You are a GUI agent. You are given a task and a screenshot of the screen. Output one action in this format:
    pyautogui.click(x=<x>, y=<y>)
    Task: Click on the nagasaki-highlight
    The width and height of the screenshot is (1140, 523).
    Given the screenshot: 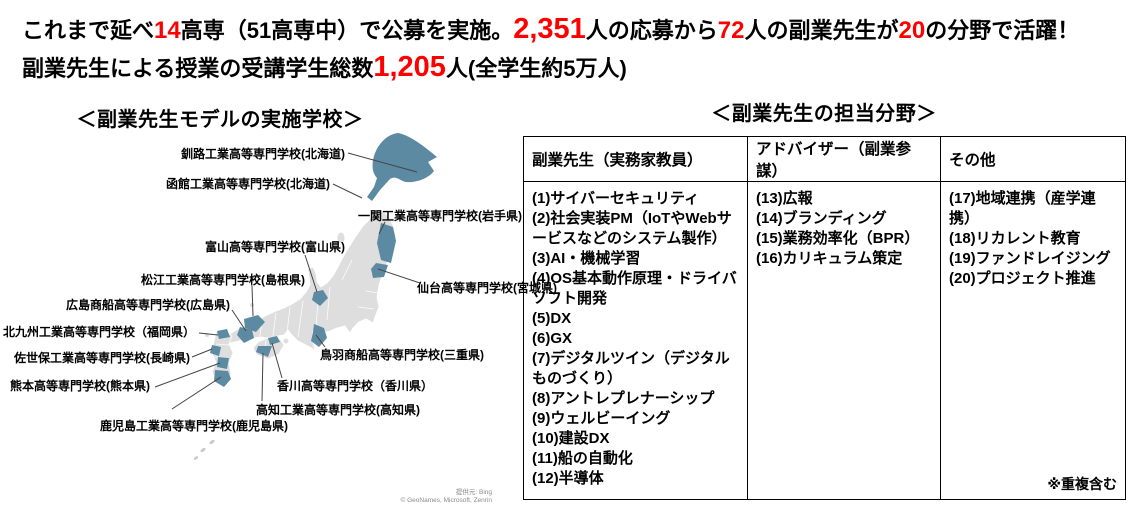 What is the action you would take?
    pyautogui.click(x=215, y=350)
    